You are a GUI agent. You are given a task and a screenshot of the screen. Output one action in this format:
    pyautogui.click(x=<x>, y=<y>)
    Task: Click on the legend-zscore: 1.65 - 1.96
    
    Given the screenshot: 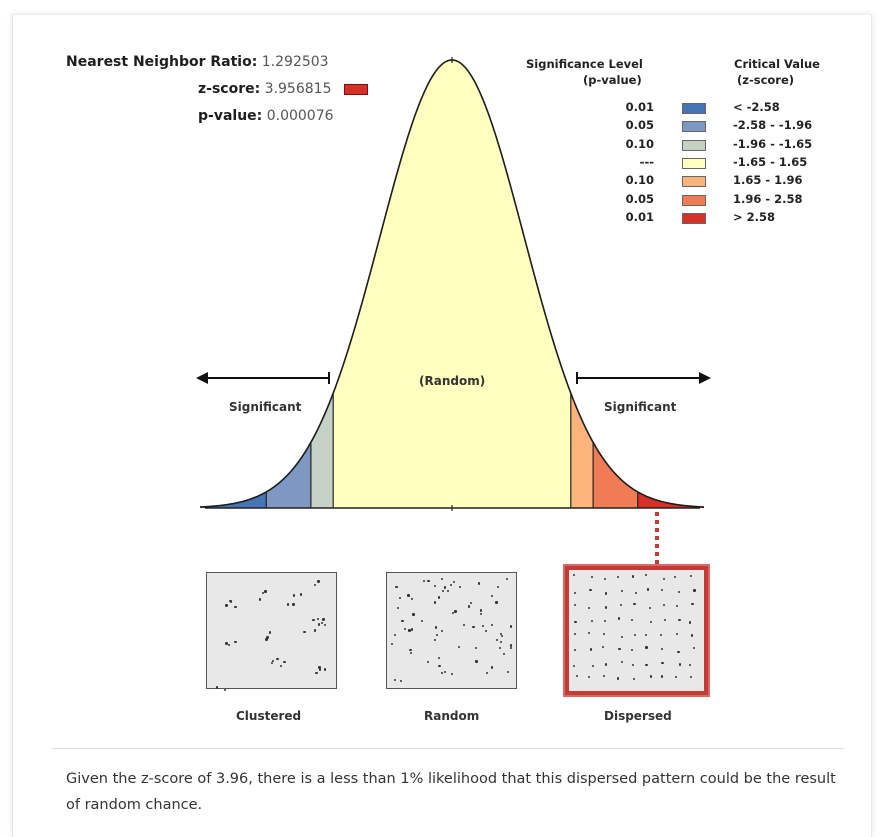 What is the action you would take?
    pyautogui.click(x=768, y=180)
    